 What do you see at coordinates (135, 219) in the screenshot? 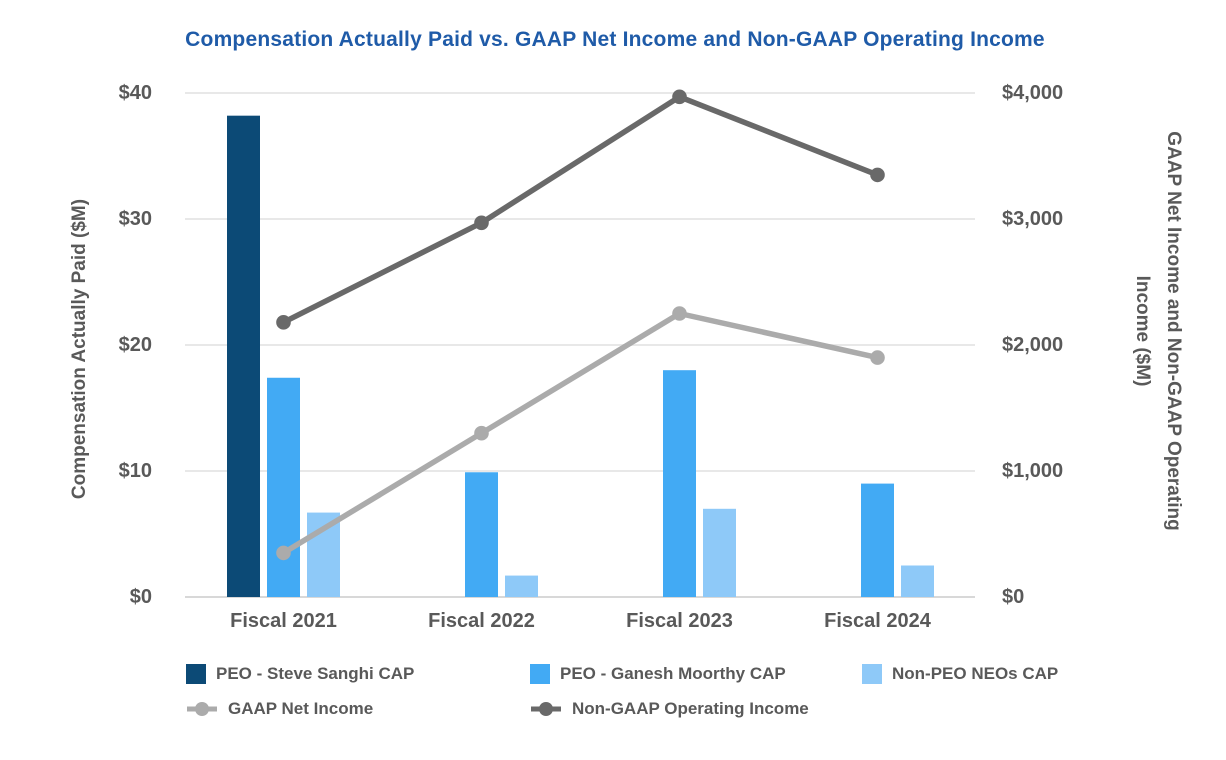
I see `left-axis-tick-label: $30` at bounding box center [135, 219].